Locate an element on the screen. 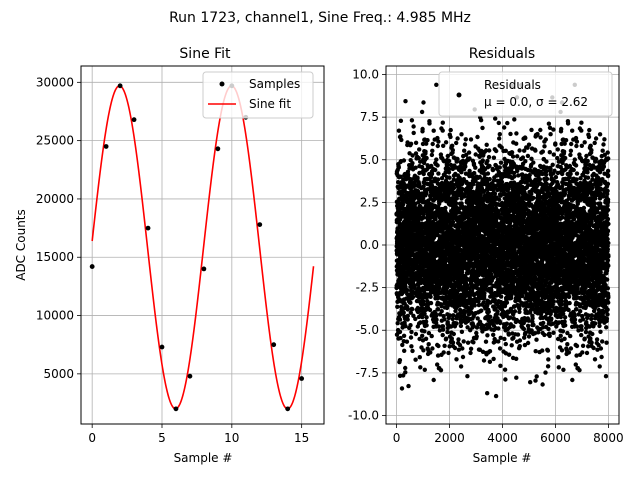 This screenshot has width=640, height=484. sine-fit-ylabel: ADC Counts is located at coordinates (21, 245).